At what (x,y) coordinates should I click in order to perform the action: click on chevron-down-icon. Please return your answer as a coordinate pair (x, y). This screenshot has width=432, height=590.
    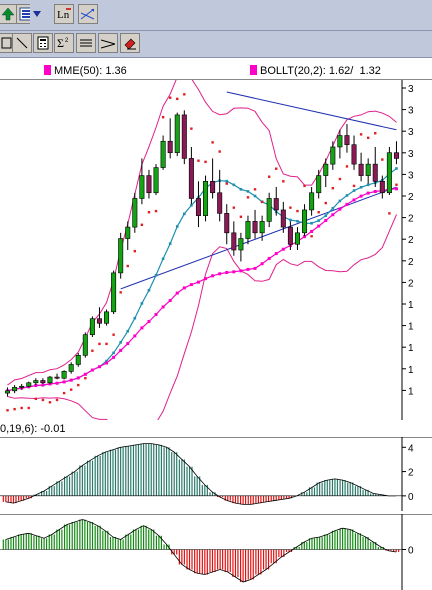
    Looking at the image, I should click on (37, 14).